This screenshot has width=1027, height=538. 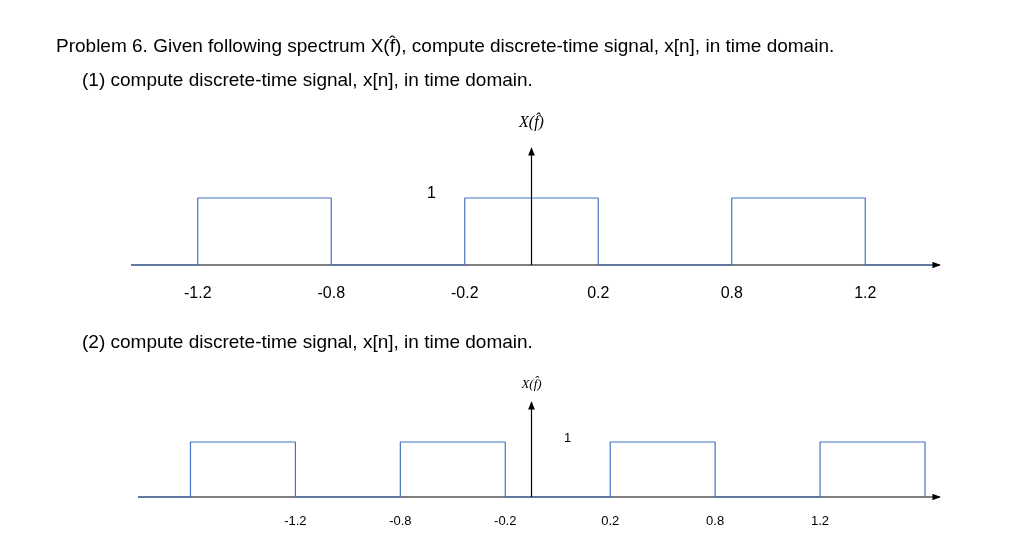 I want to click on chart-subtitle: (1) compute discrete-time signal, x[n], in time domain., so click(x=307, y=79).